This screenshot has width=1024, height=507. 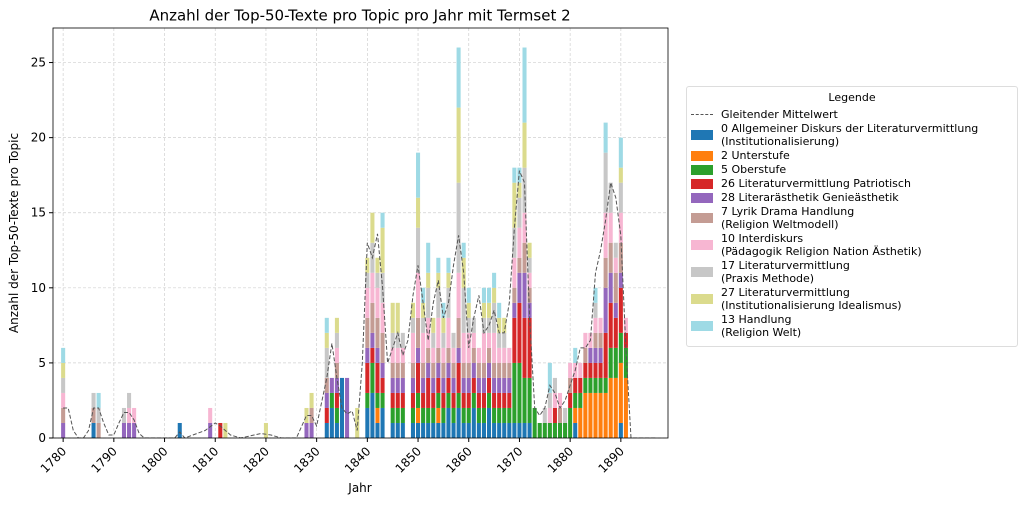 I want to click on x-tick-label: 1860, so click(x=458, y=459).